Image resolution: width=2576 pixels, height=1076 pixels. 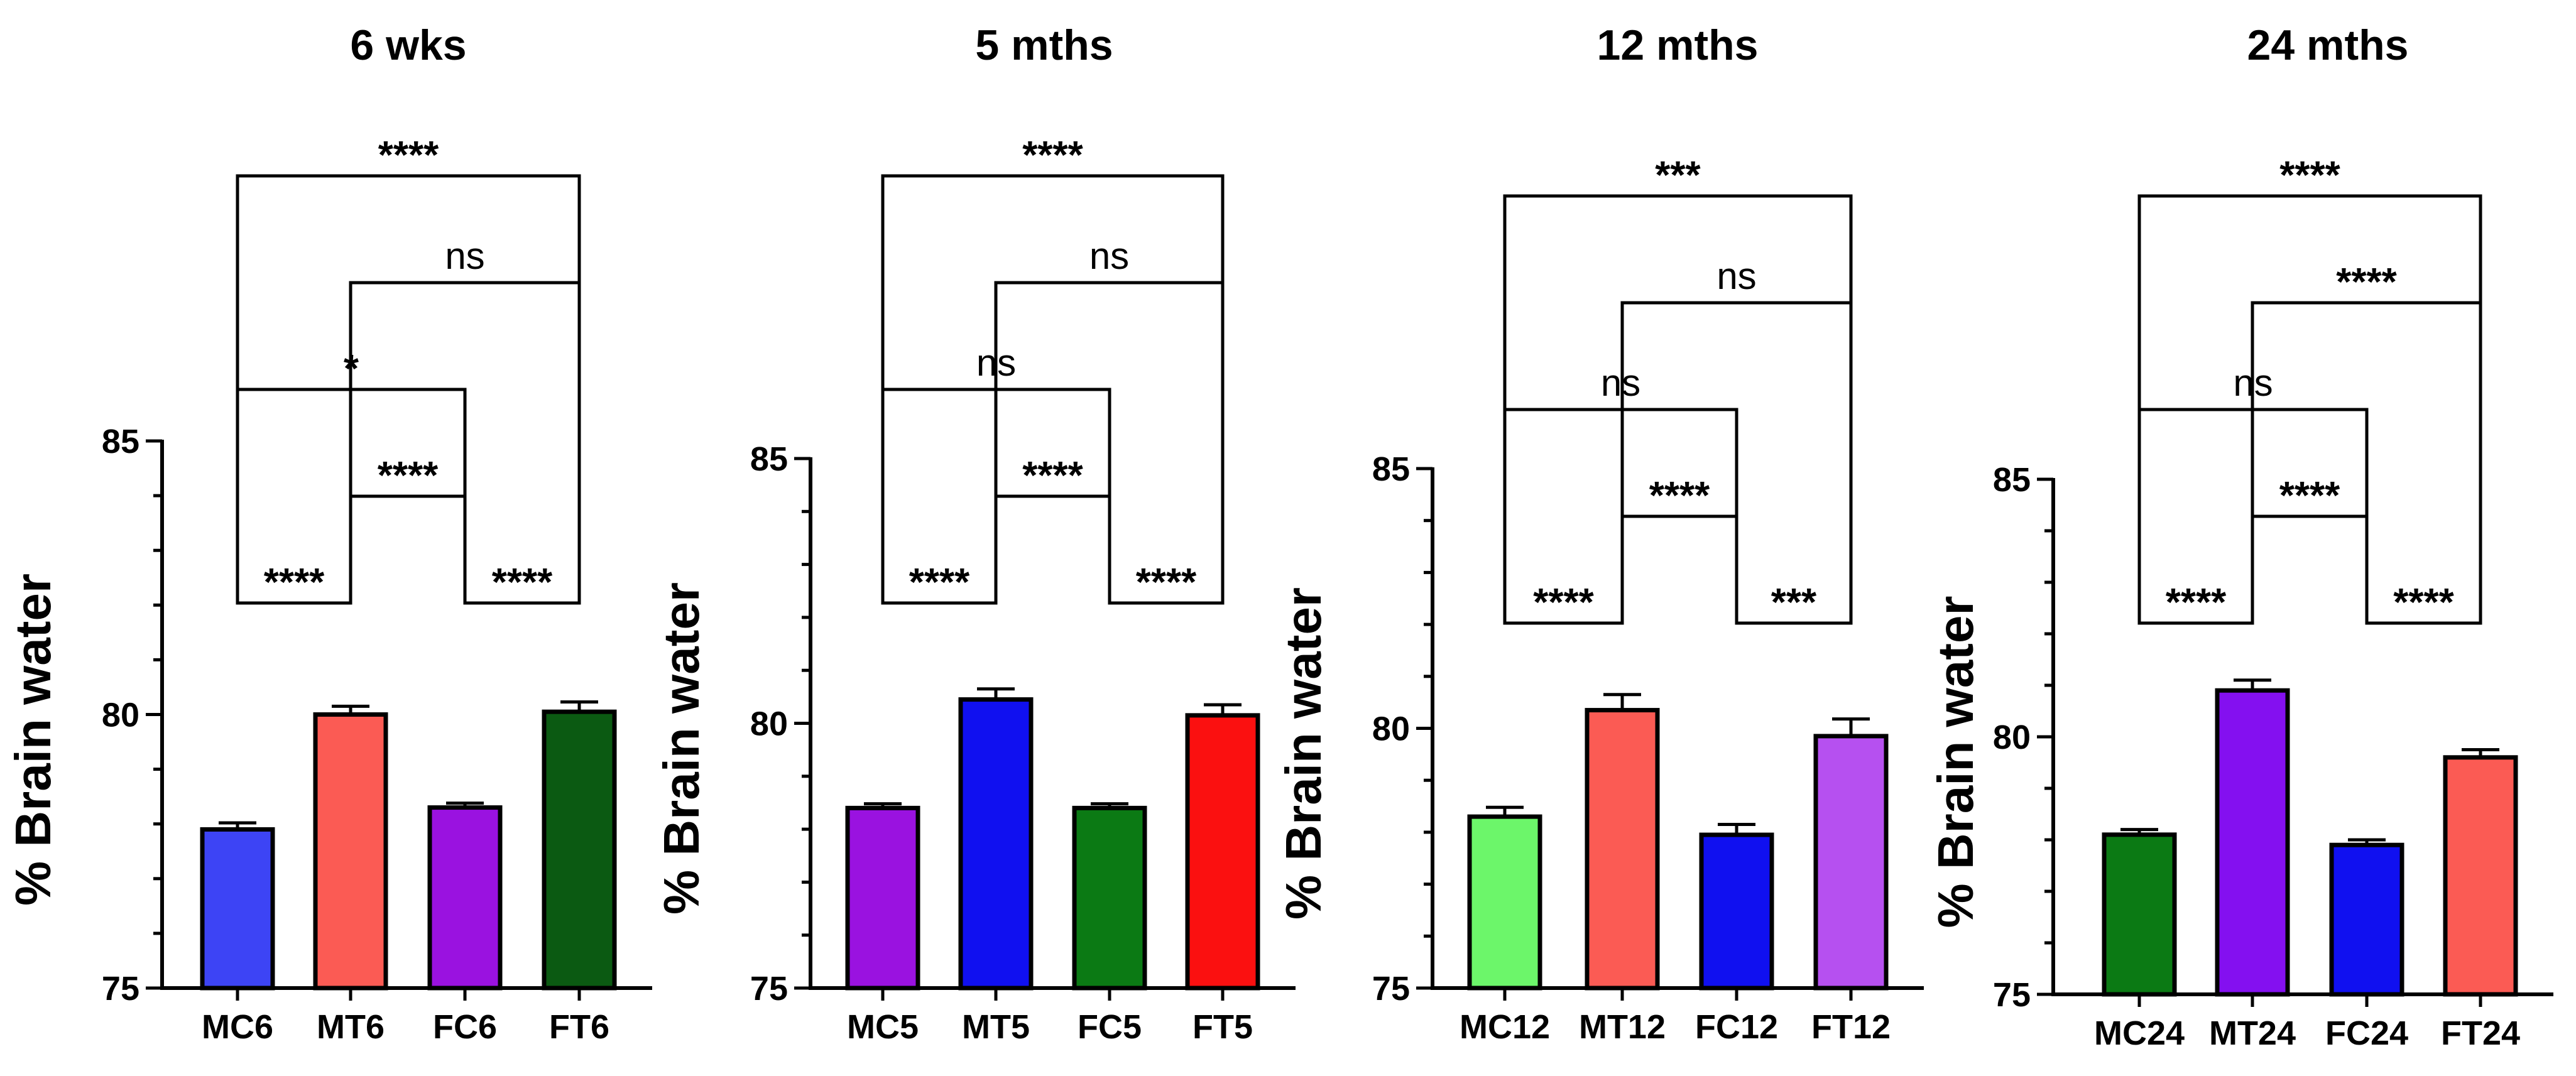 What do you see at coordinates (2366, 919) in the screenshot?
I see `bar-FC24` at bounding box center [2366, 919].